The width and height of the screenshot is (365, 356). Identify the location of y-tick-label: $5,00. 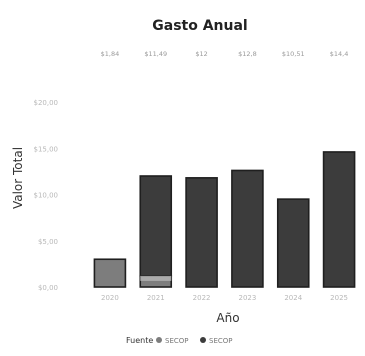
(48, 242).